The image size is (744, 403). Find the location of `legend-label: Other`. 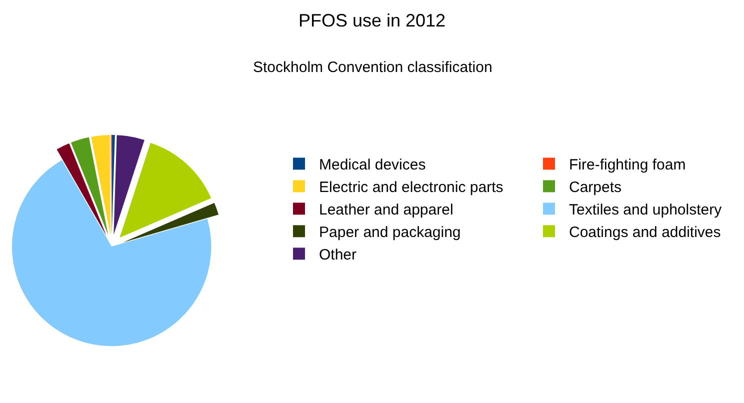

legend-label: Other is located at coordinates (338, 255).